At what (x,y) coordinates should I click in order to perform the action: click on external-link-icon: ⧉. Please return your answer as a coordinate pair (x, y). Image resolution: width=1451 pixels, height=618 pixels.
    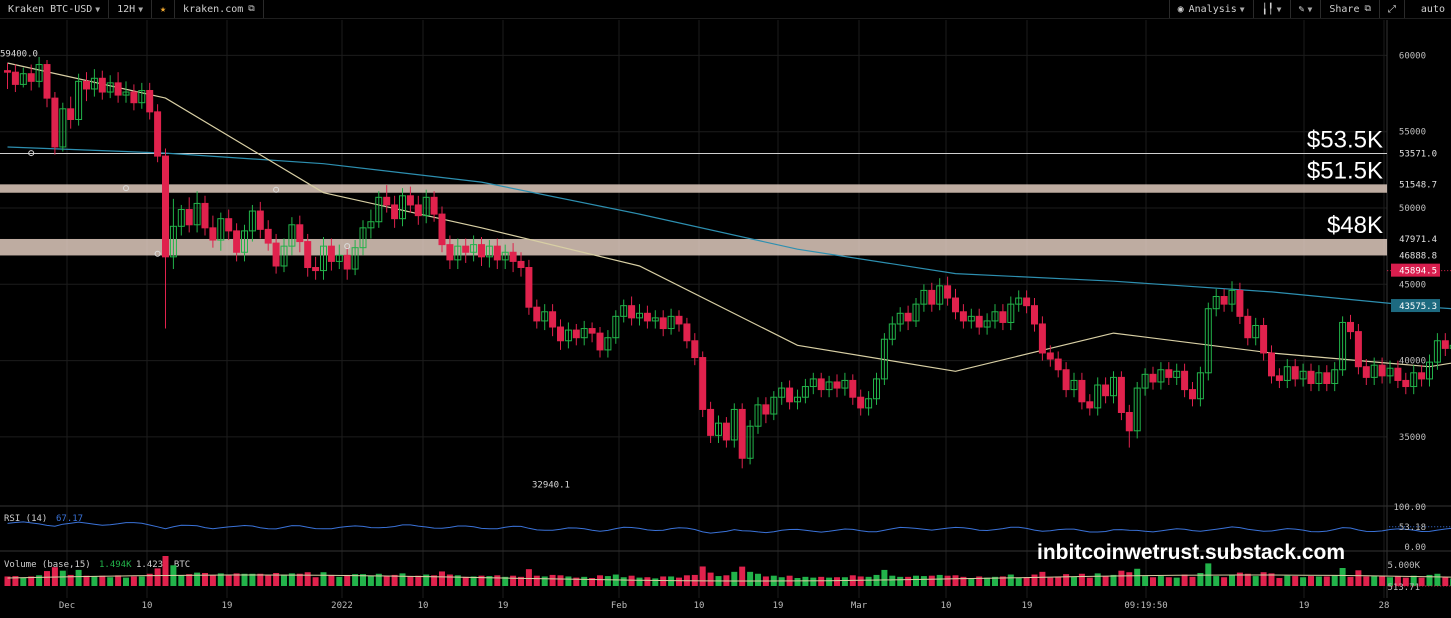
    Looking at the image, I should click on (251, 9).